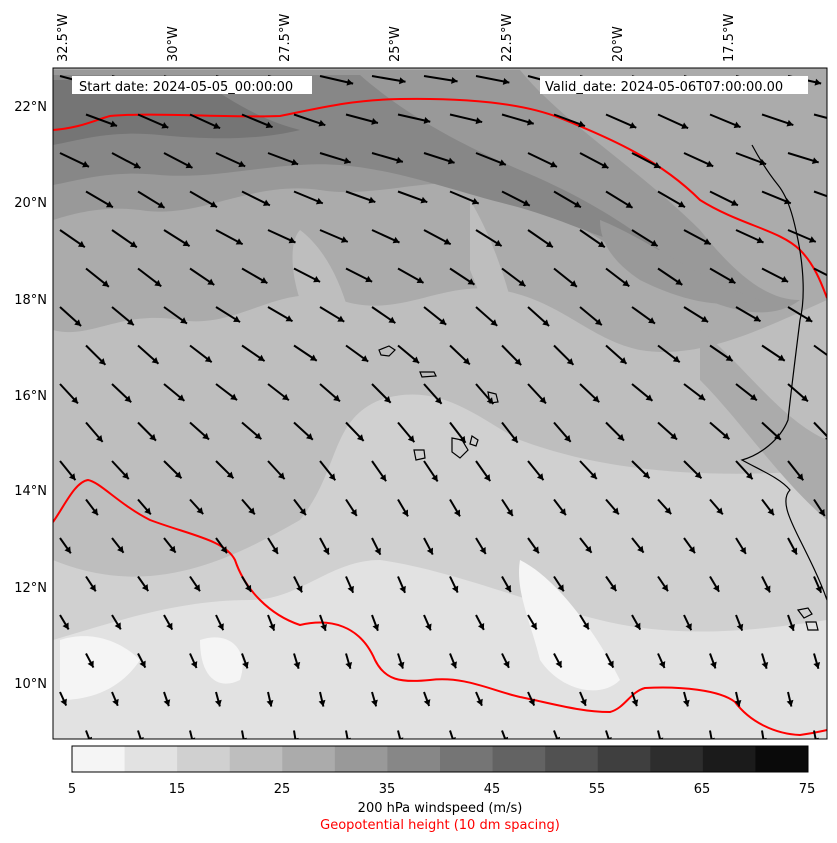 The height and width of the screenshot is (843, 837). What do you see at coordinates (30, 491) in the screenshot?
I see `lat-label-14N: 14°N` at bounding box center [30, 491].